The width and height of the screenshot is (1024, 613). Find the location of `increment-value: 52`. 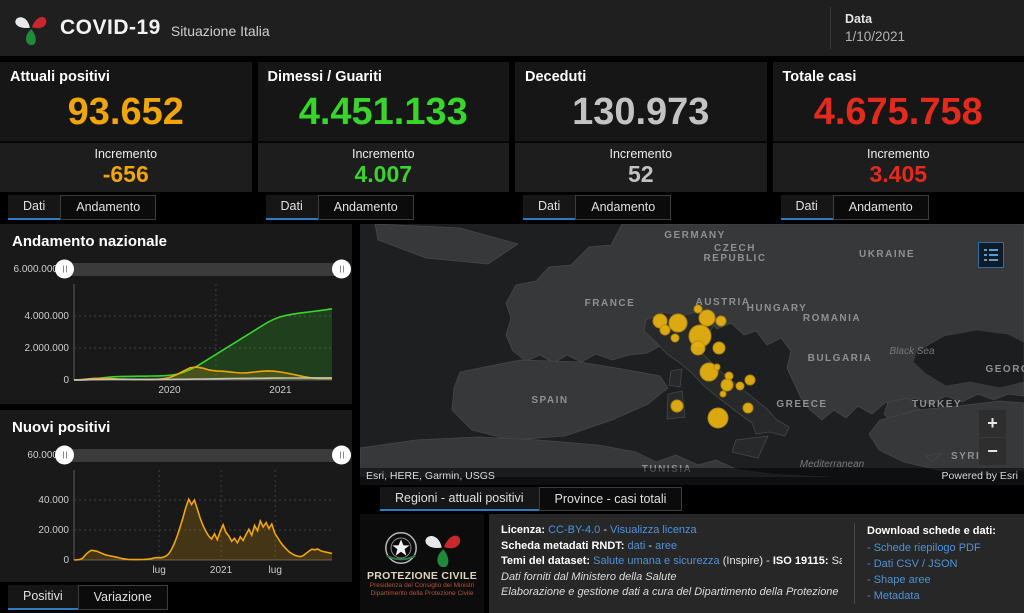

increment-value: 52 is located at coordinates (641, 174).